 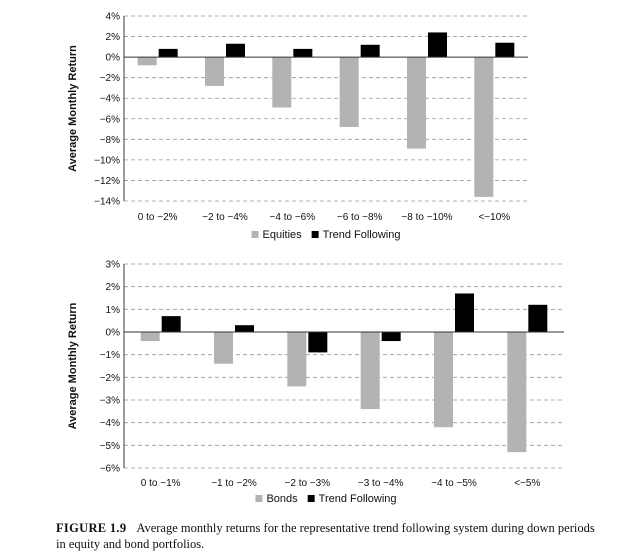 What do you see at coordinates (494, 217) in the screenshot?
I see `category-label: <−10%` at bounding box center [494, 217].